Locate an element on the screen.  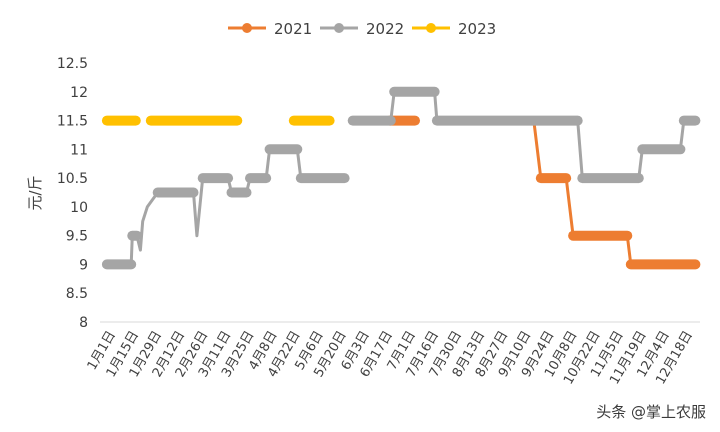
y-tick-label: 8.5 is located at coordinates (77, 294).